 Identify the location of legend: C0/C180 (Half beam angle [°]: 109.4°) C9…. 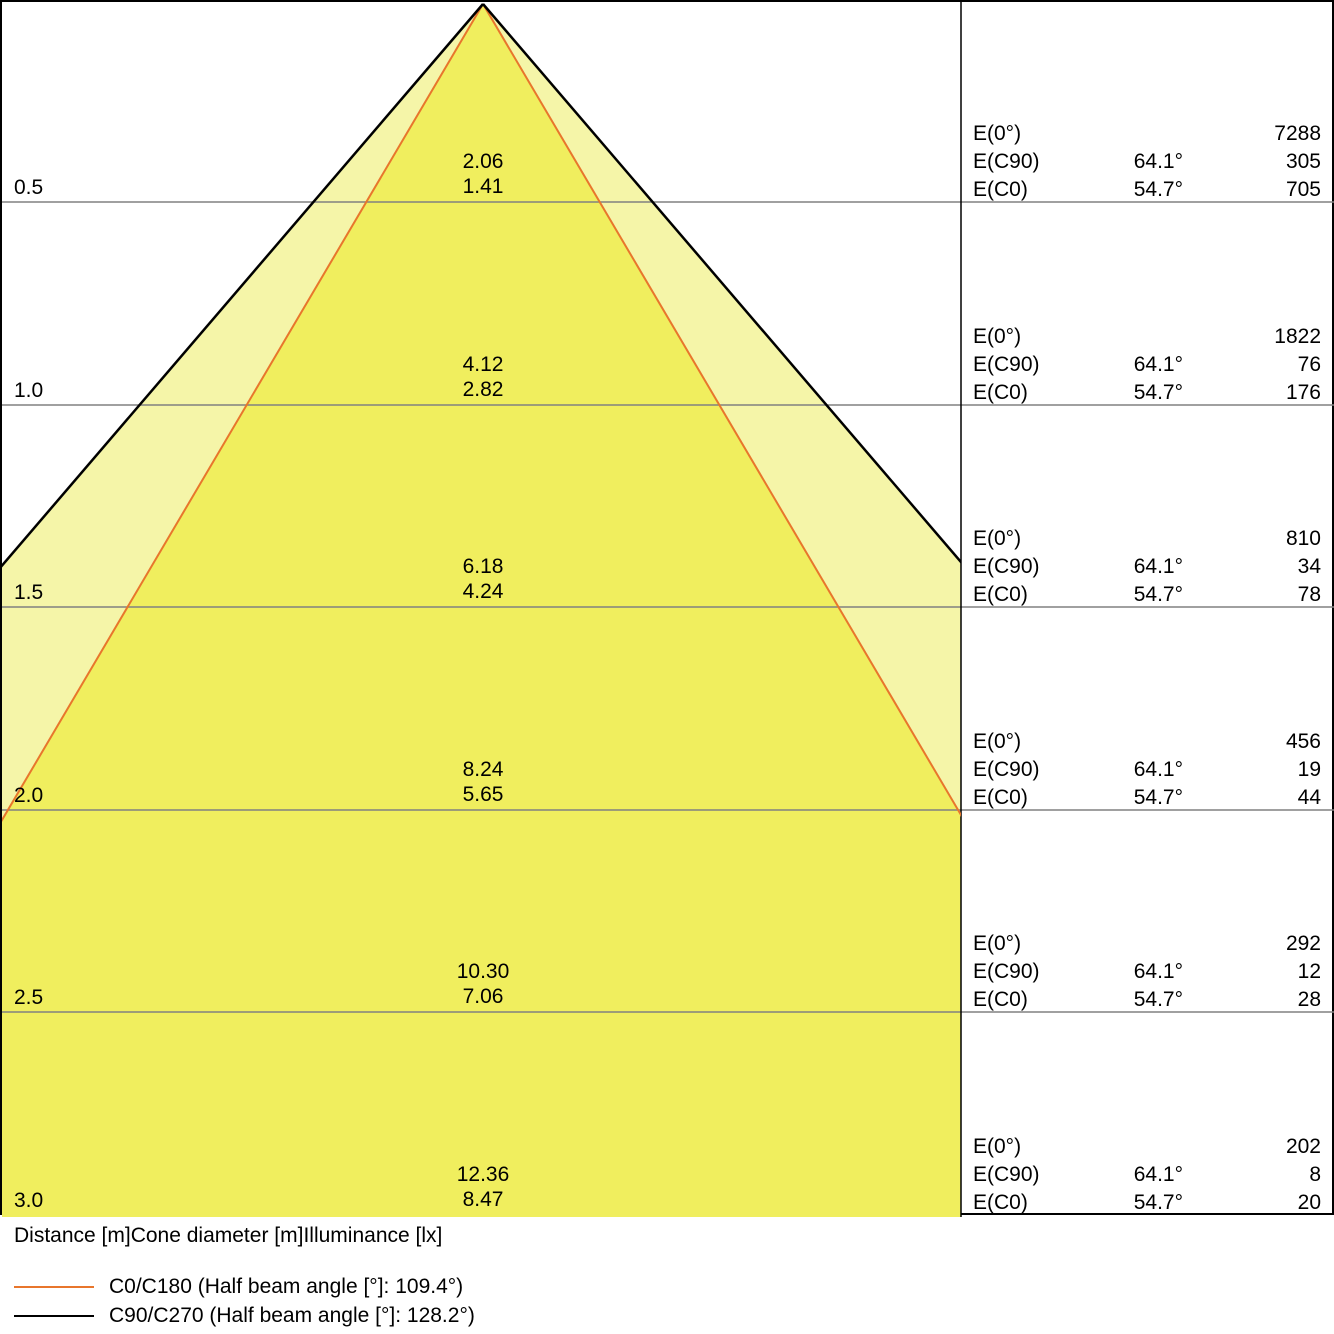
(364, 1301).